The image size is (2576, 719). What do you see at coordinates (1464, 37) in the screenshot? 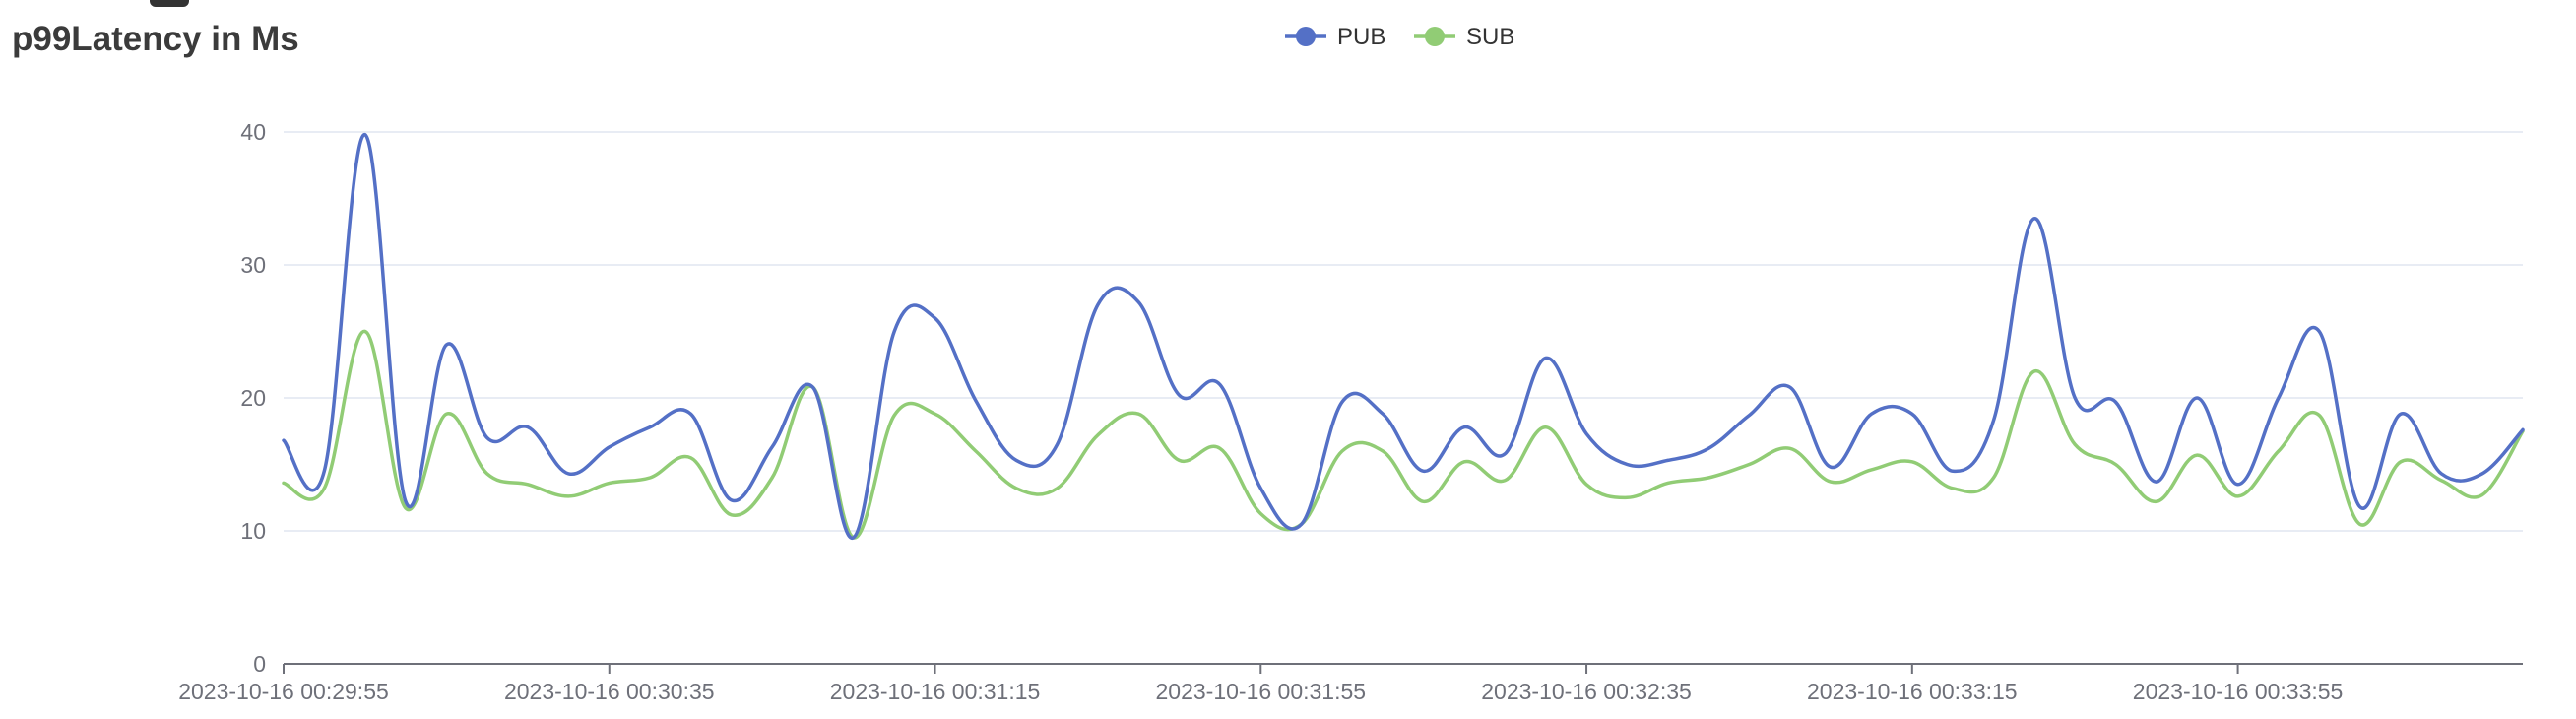
I see `legend-item-sub: SUB` at bounding box center [1464, 37].